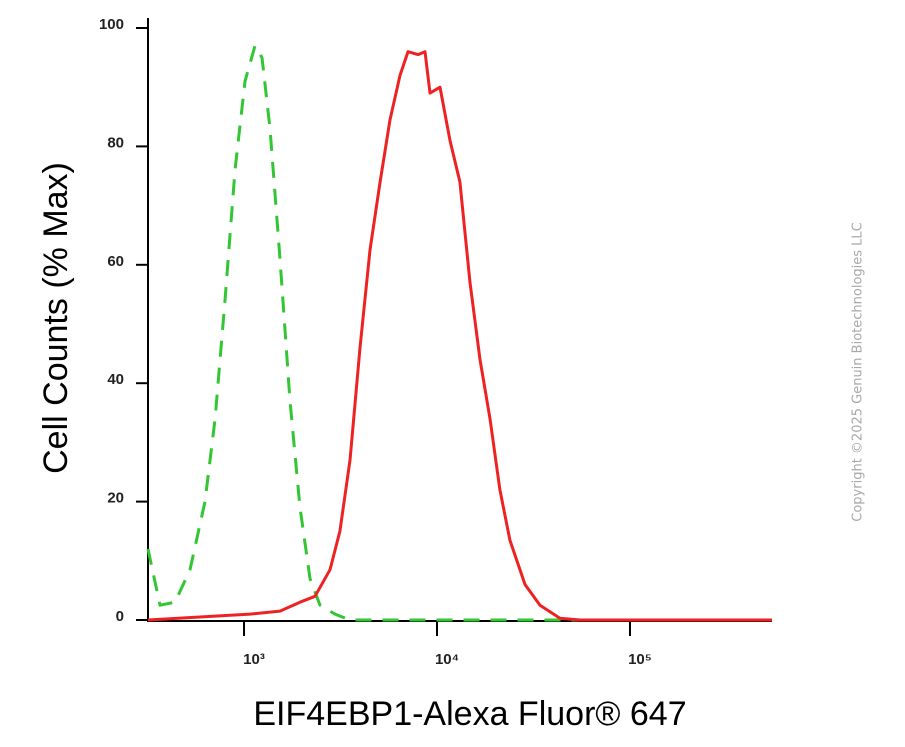 Image resolution: width=905 pixels, height=747 pixels. What do you see at coordinates (447, 659) in the screenshot?
I see `x-tick-label: 10⁴` at bounding box center [447, 659].